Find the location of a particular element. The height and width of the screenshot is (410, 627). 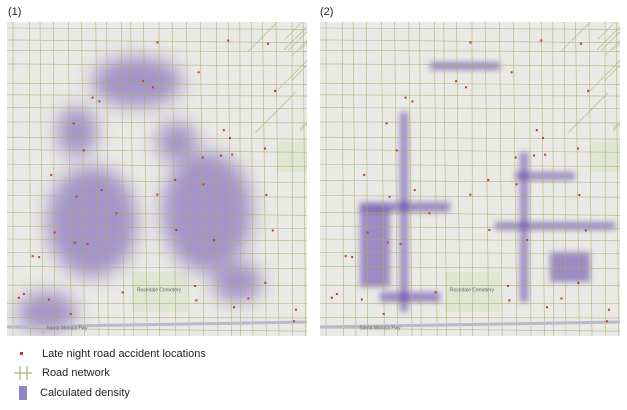

map-label: Rosedale Cemetery is located at coordinates (472, 290).